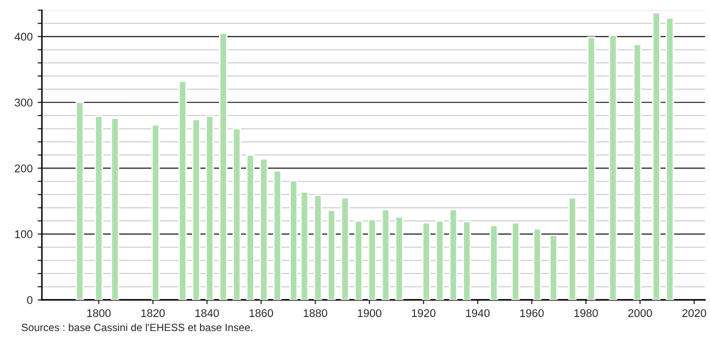  I want to click on x-tick-label: 1800, so click(99, 313).